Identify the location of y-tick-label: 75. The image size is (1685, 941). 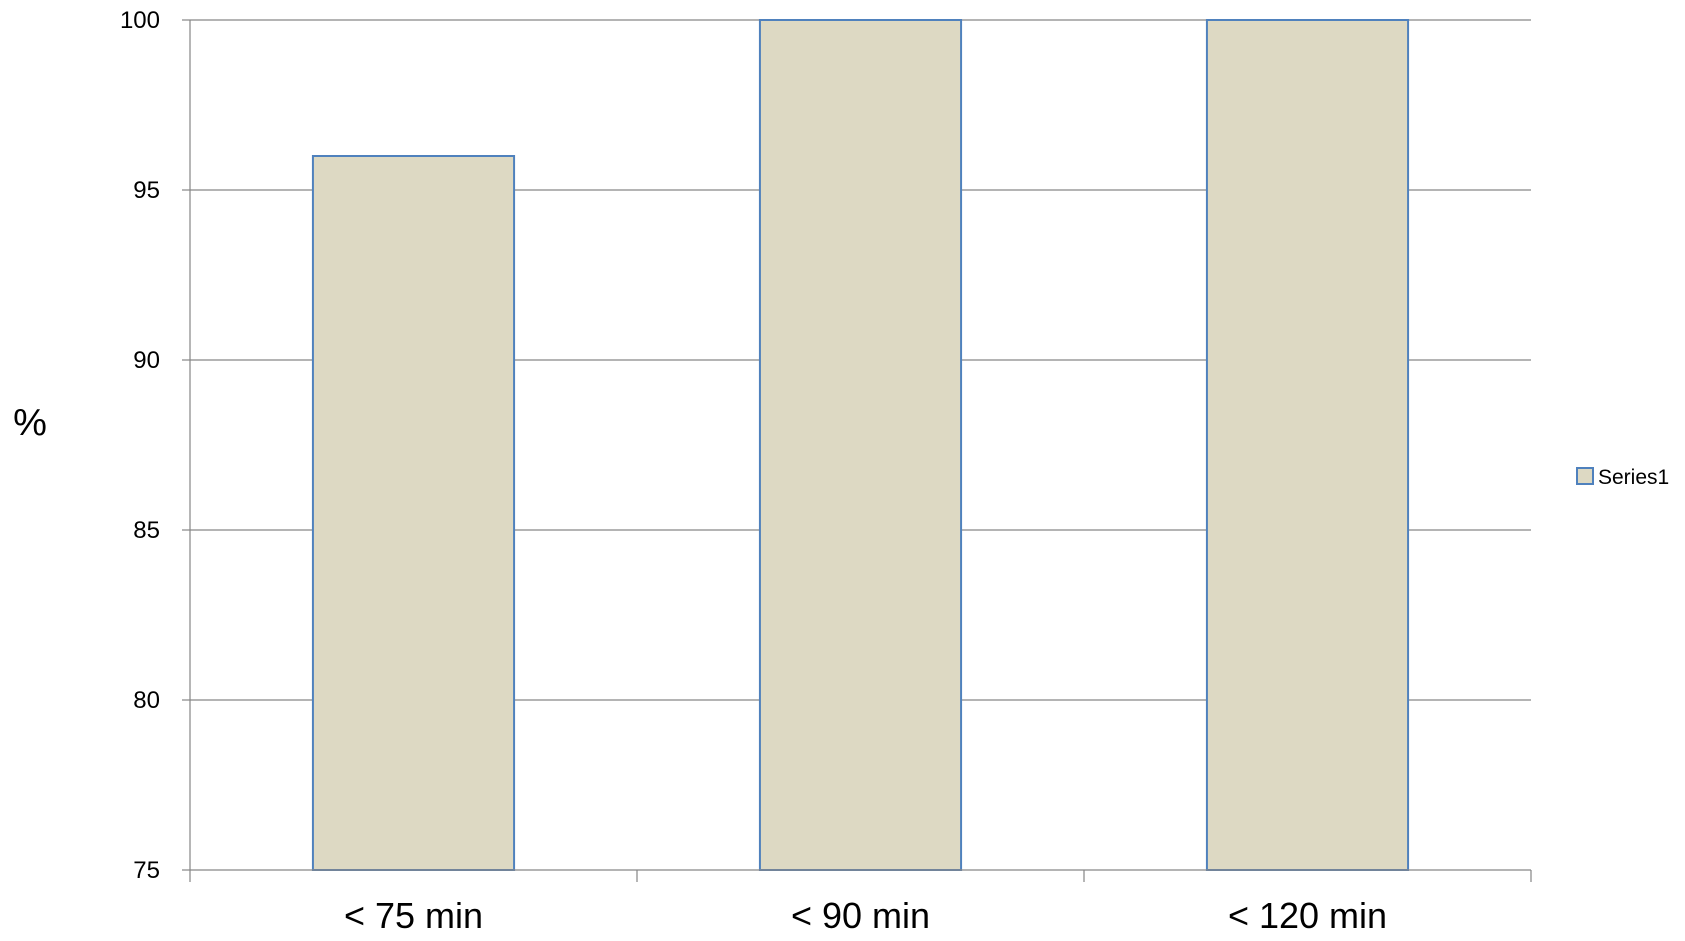
(146, 870).